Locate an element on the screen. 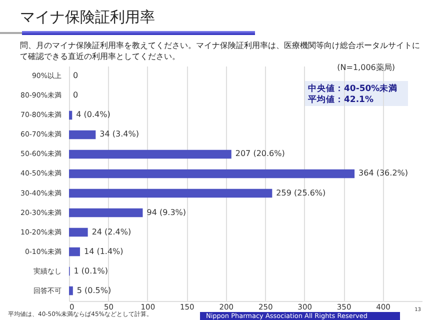 The height and width of the screenshot is (320, 427). data-label: 34 (3.4%) is located at coordinates (119, 134).